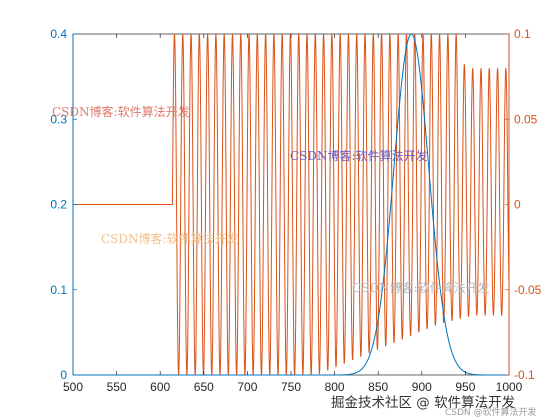  Describe the element at coordinates (491, 413) in the screenshot. I see `footer-watermark-small: CSDN @软件算法开发` at that location.